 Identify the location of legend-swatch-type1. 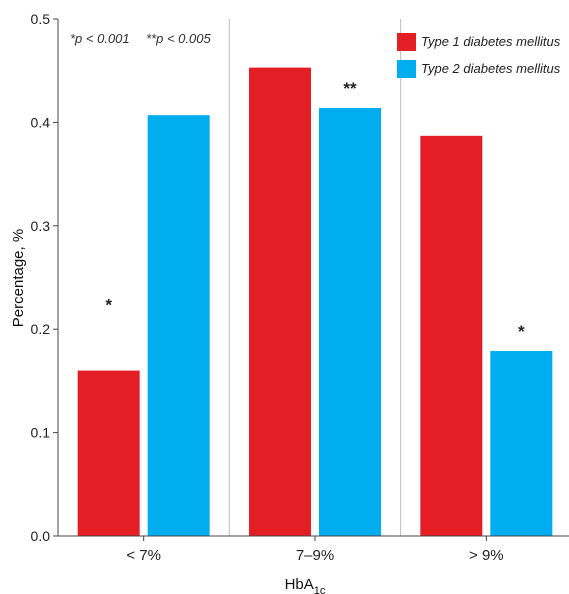
(406, 42).